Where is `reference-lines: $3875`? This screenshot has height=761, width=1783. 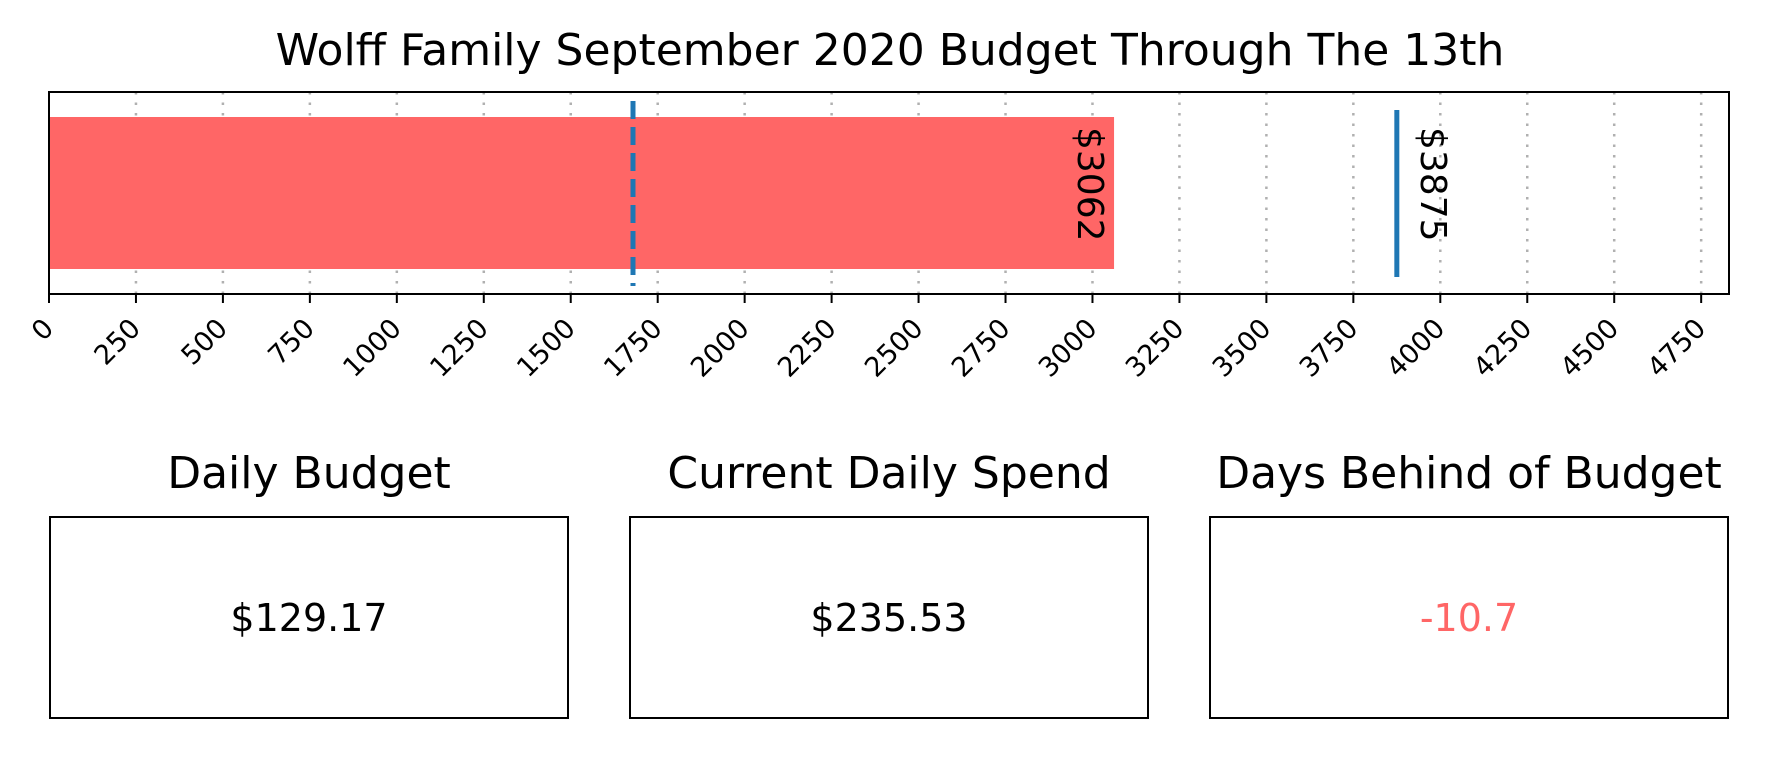
reference-lines: $3875 is located at coordinates (1041, 193).